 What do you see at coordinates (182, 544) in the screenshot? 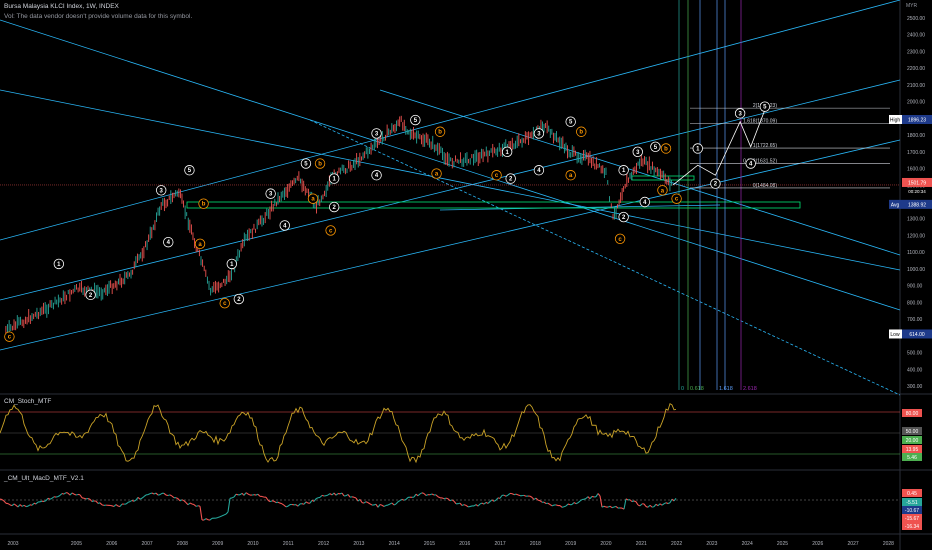
I see `x-tick-label: 2008` at bounding box center [182, 544].